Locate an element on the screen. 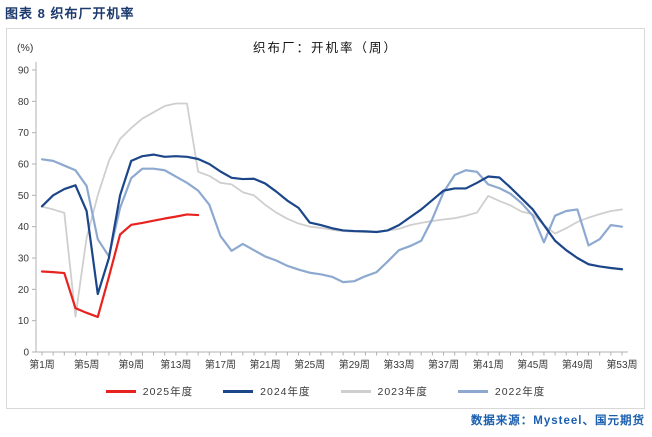  legend-swatch-2023 is located at coordinates (355, 391).